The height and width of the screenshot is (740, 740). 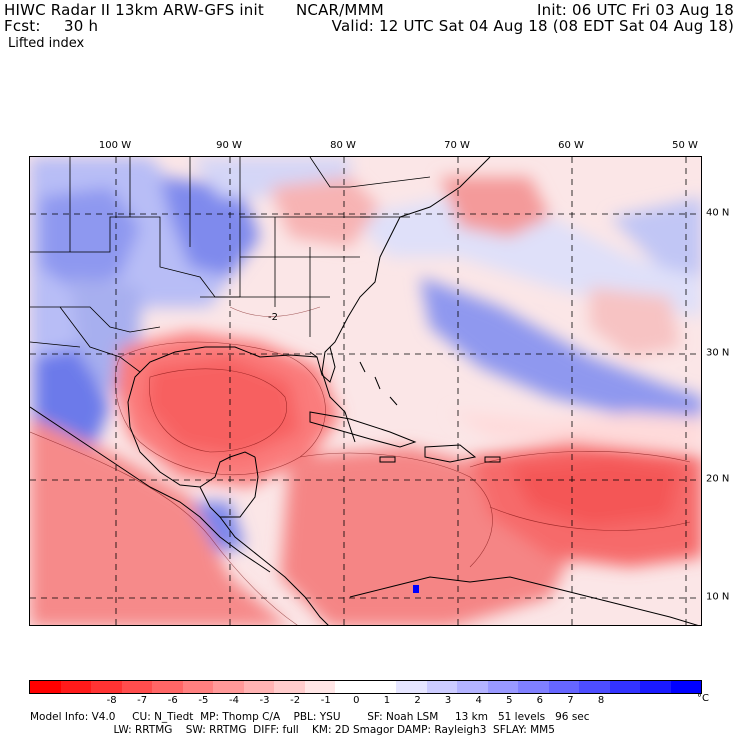 What do you see at coordinates (387, 700) in the screenshot?
I see `colorbar-tick-label: 1` at bounding box center [387, 700].